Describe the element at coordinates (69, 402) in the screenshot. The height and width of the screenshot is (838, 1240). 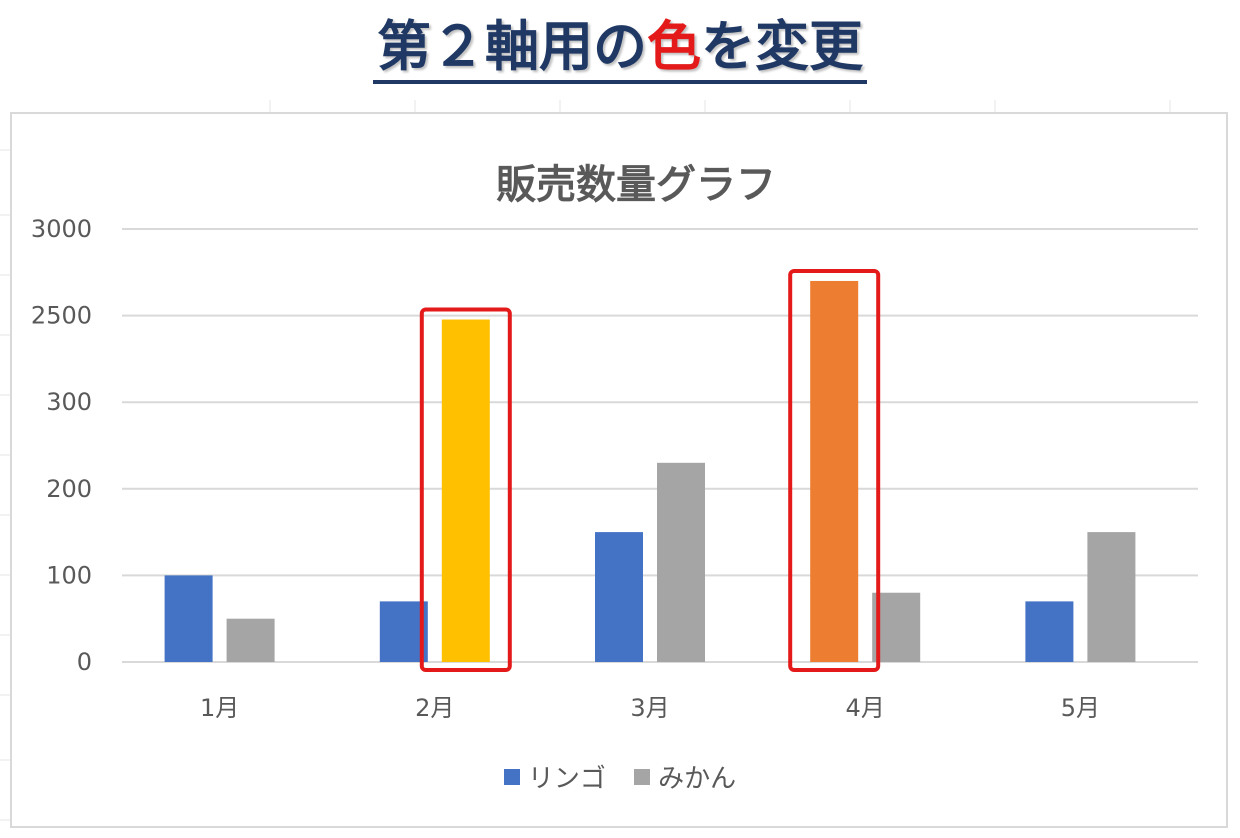
I see `y-tick-label: 300` at that location.